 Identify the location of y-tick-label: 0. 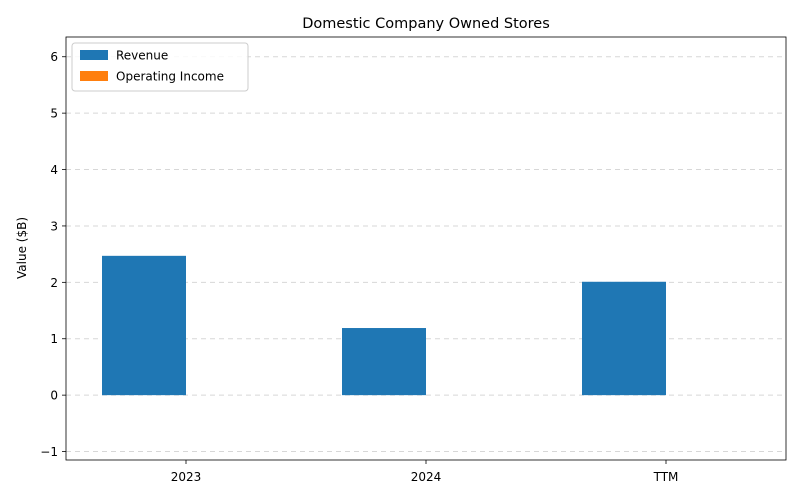
(54, 396).